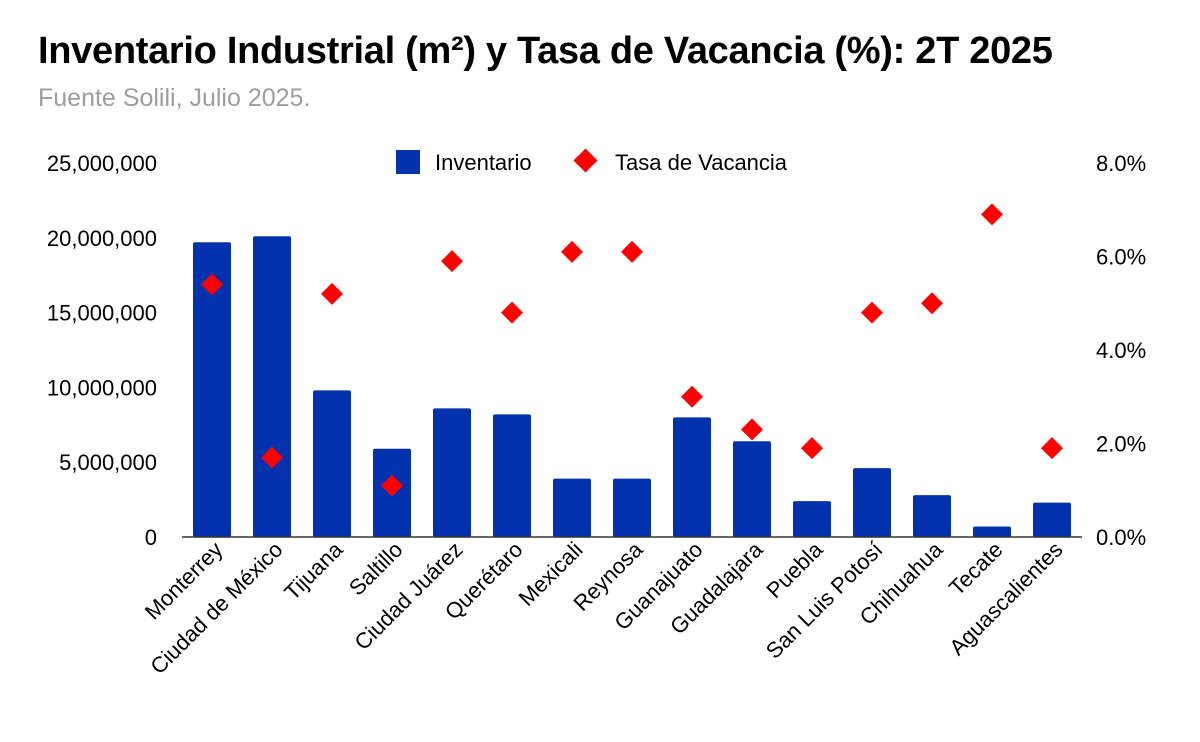 Image resolution: width=1200 pixels, height=742 pixels. What do you see at coordinates (1121, 444) in the screenshot?
I see `right-axis-tick-label: 2.0%` at bounding box center [1121, 444].